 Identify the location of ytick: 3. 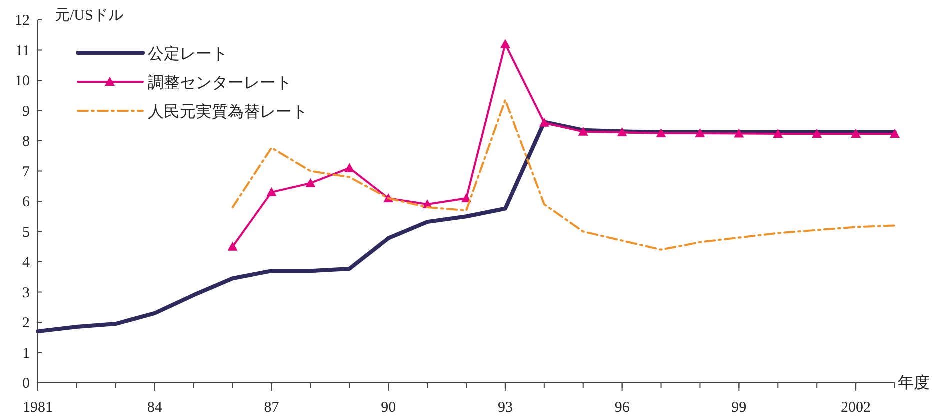
(26, 293).